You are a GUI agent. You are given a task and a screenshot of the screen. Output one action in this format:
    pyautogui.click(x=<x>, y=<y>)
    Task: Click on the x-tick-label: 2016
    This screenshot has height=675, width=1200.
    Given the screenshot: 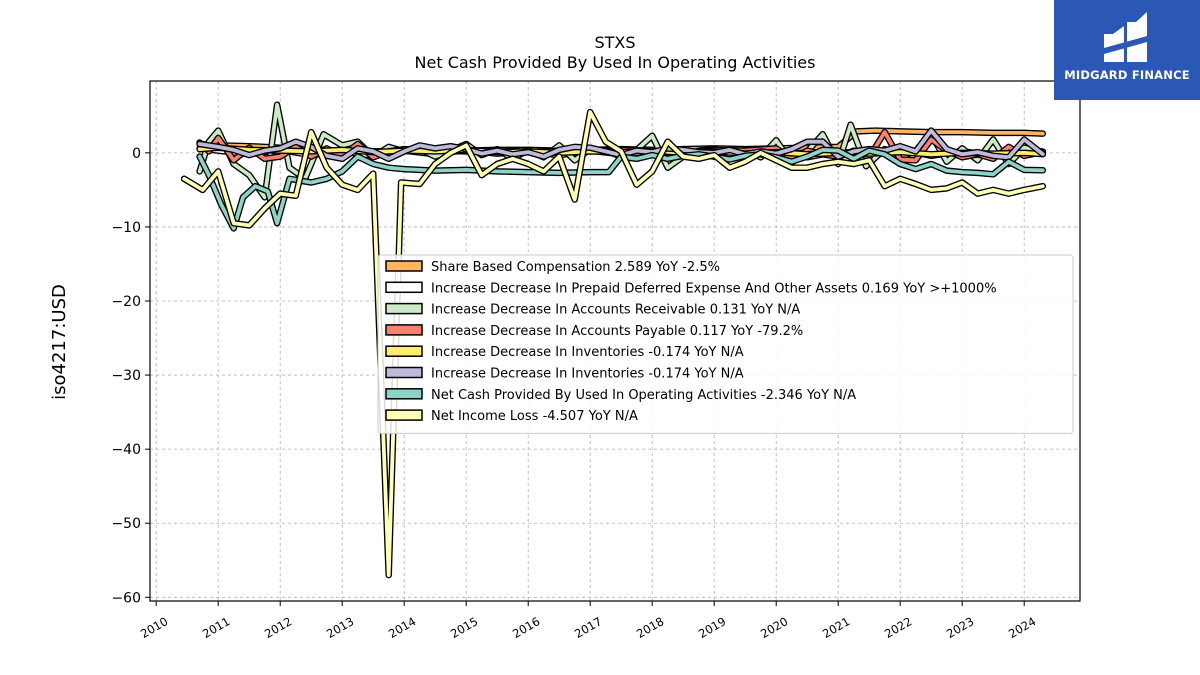 What is the action you would take?
    pyautogui.click(x=526, y=627)
    